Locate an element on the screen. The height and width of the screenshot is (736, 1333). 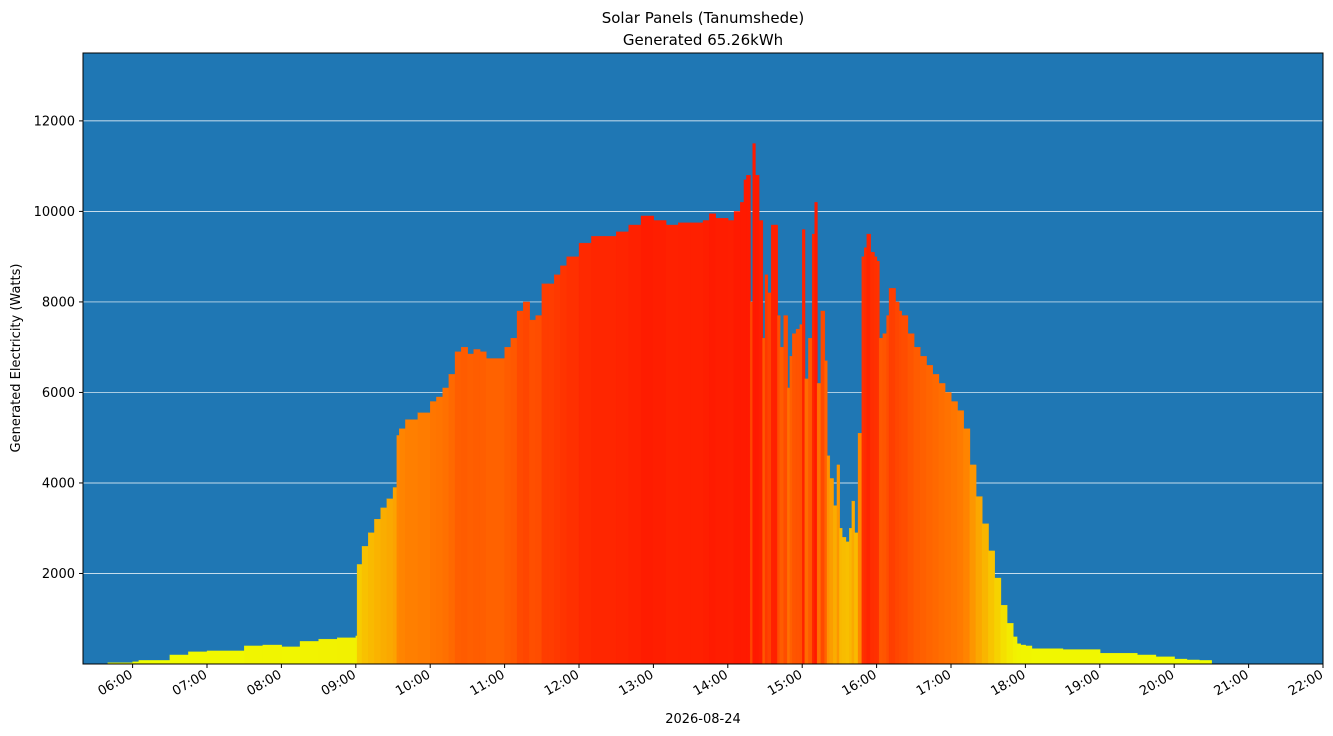
x-tick-label: 17:00 is located at coordinates (934, 683).